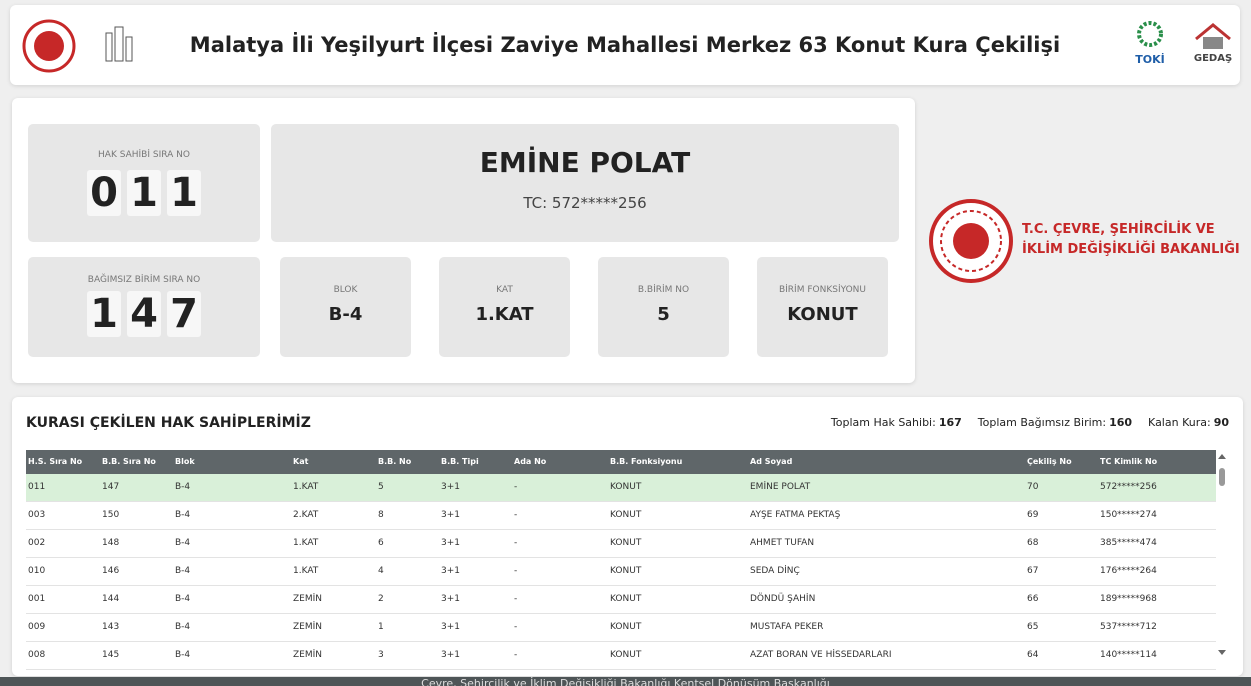  Describe the element at coordinates (896, 422) in the screenshot. I see `stat: Toplam Hak Sahibi: 167` at that location.